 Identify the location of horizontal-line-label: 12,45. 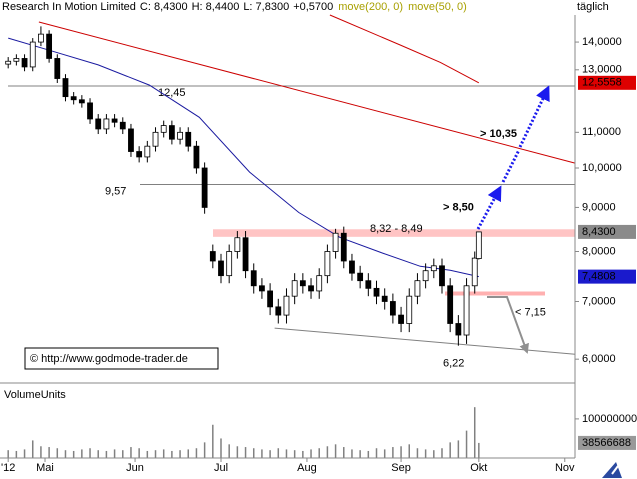
(172, 93).